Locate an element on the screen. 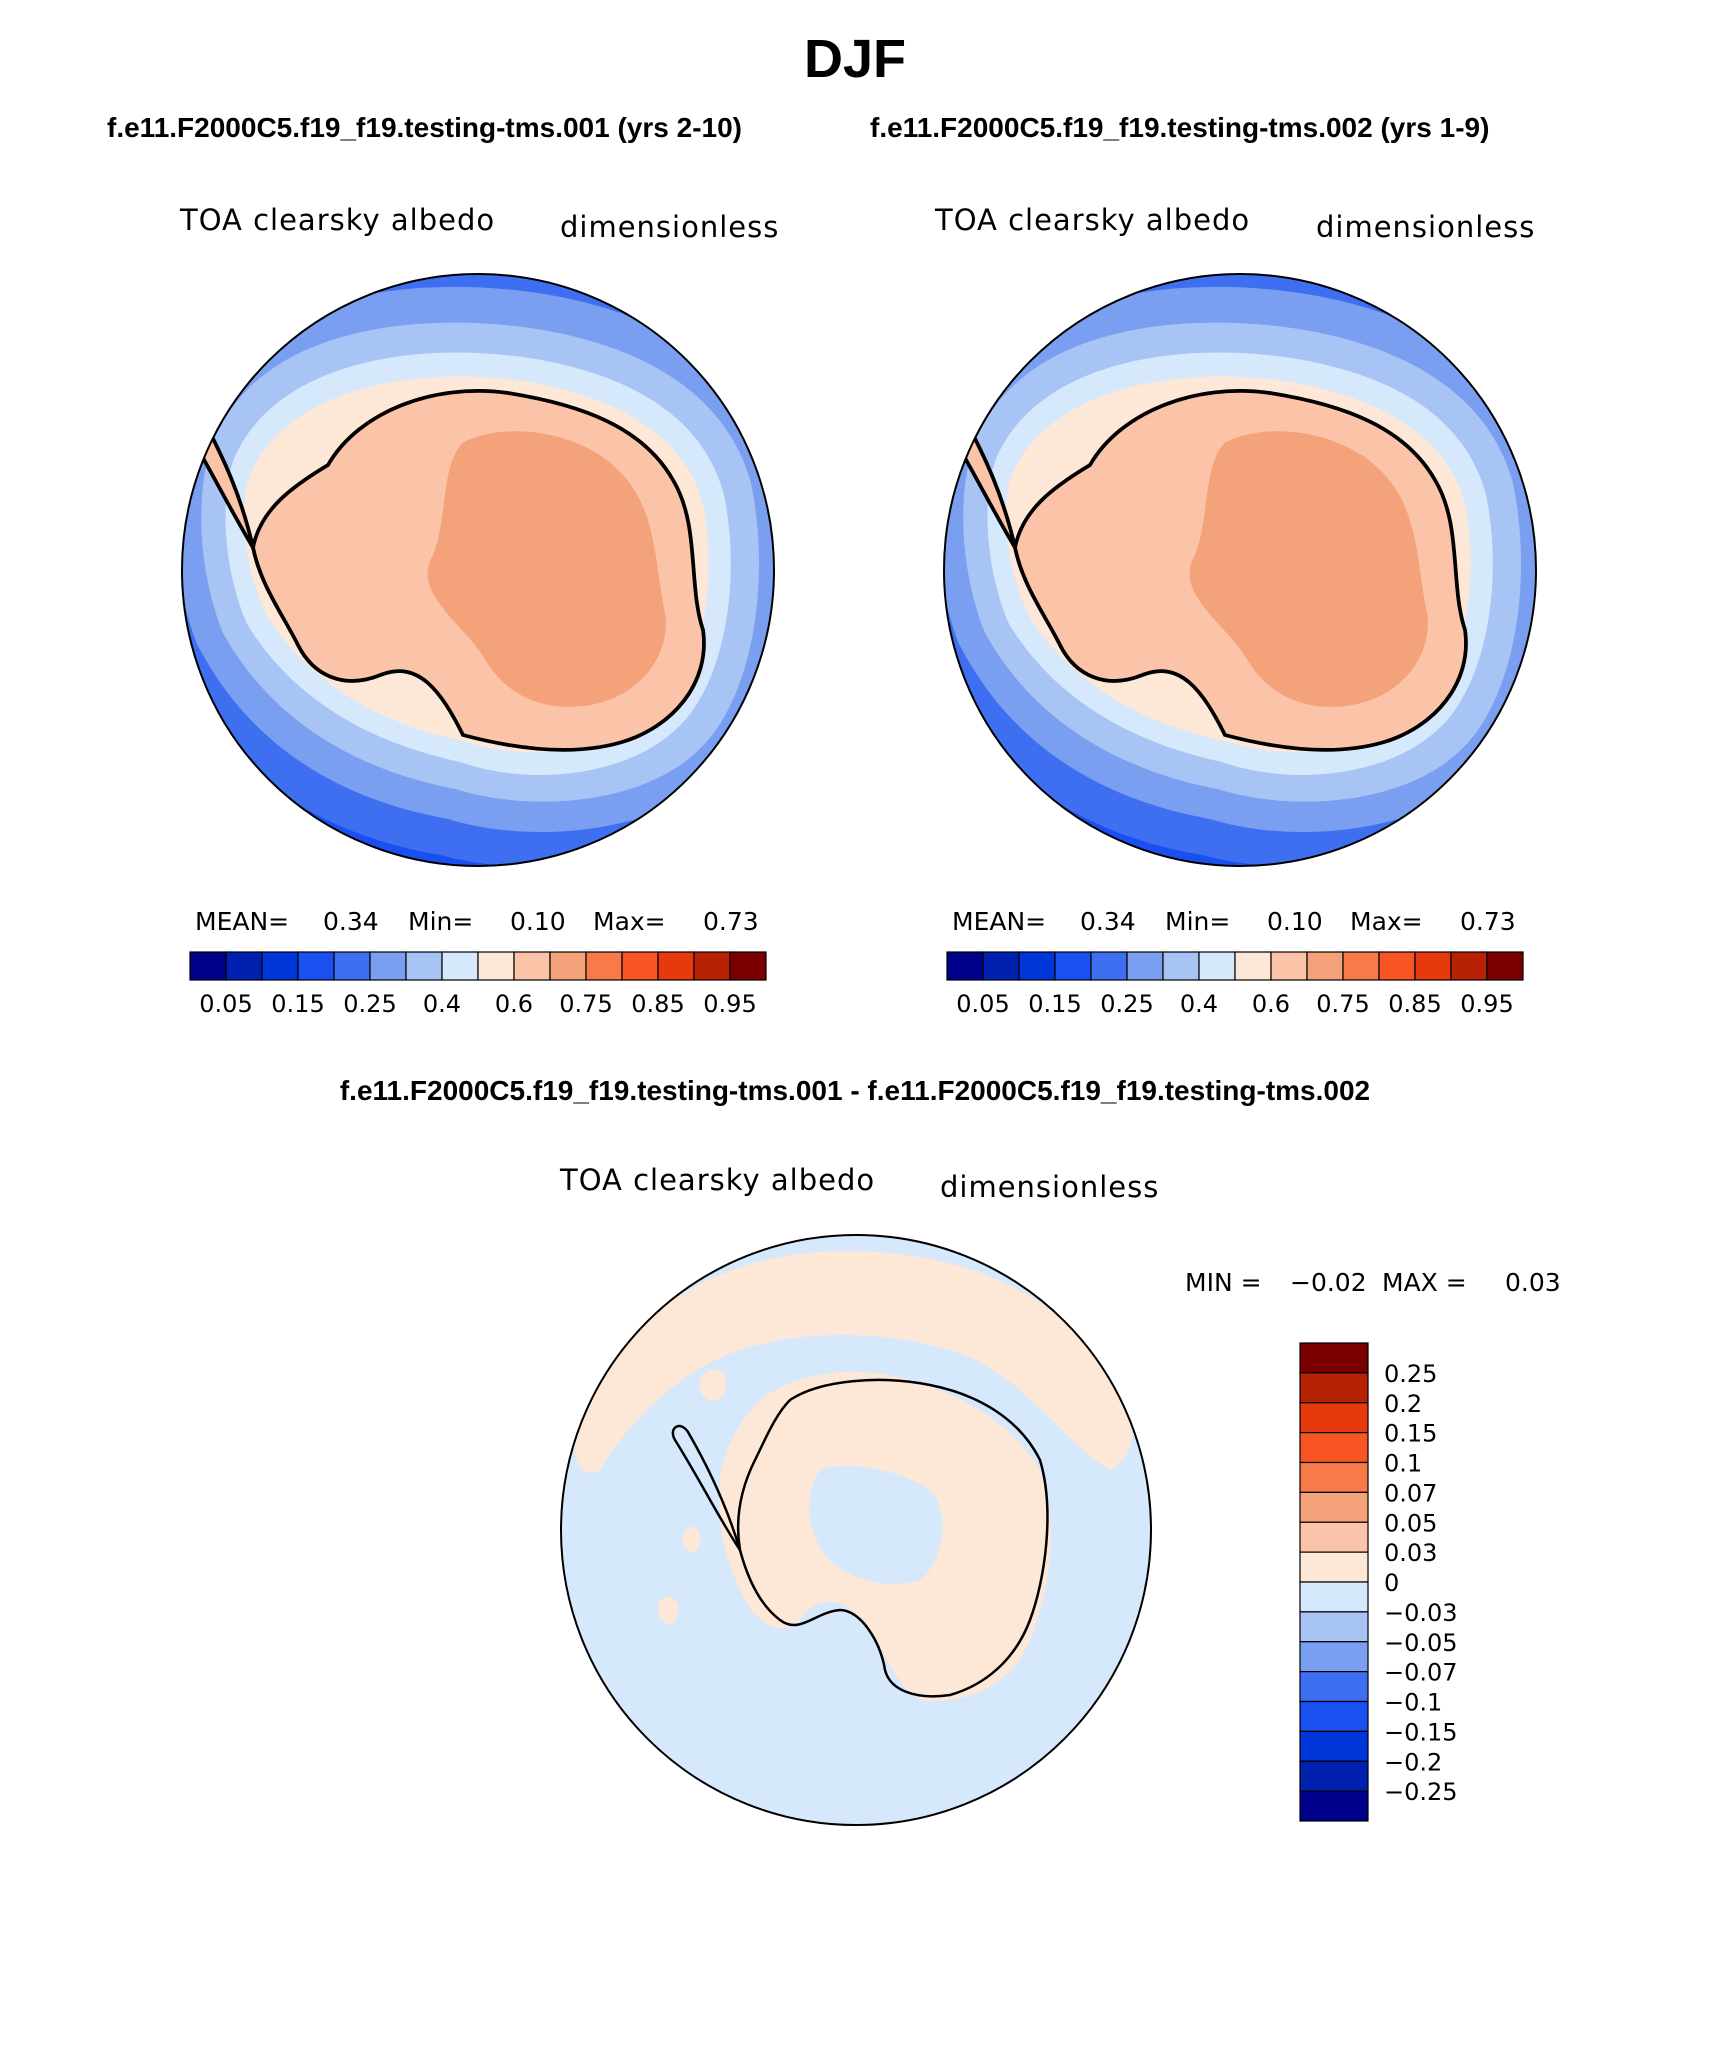  colorbar-panel-1: 0.05 0.15 0.25 0.4 0.6 0.75 0.85 0.95 is located at coordinates (478, 984).